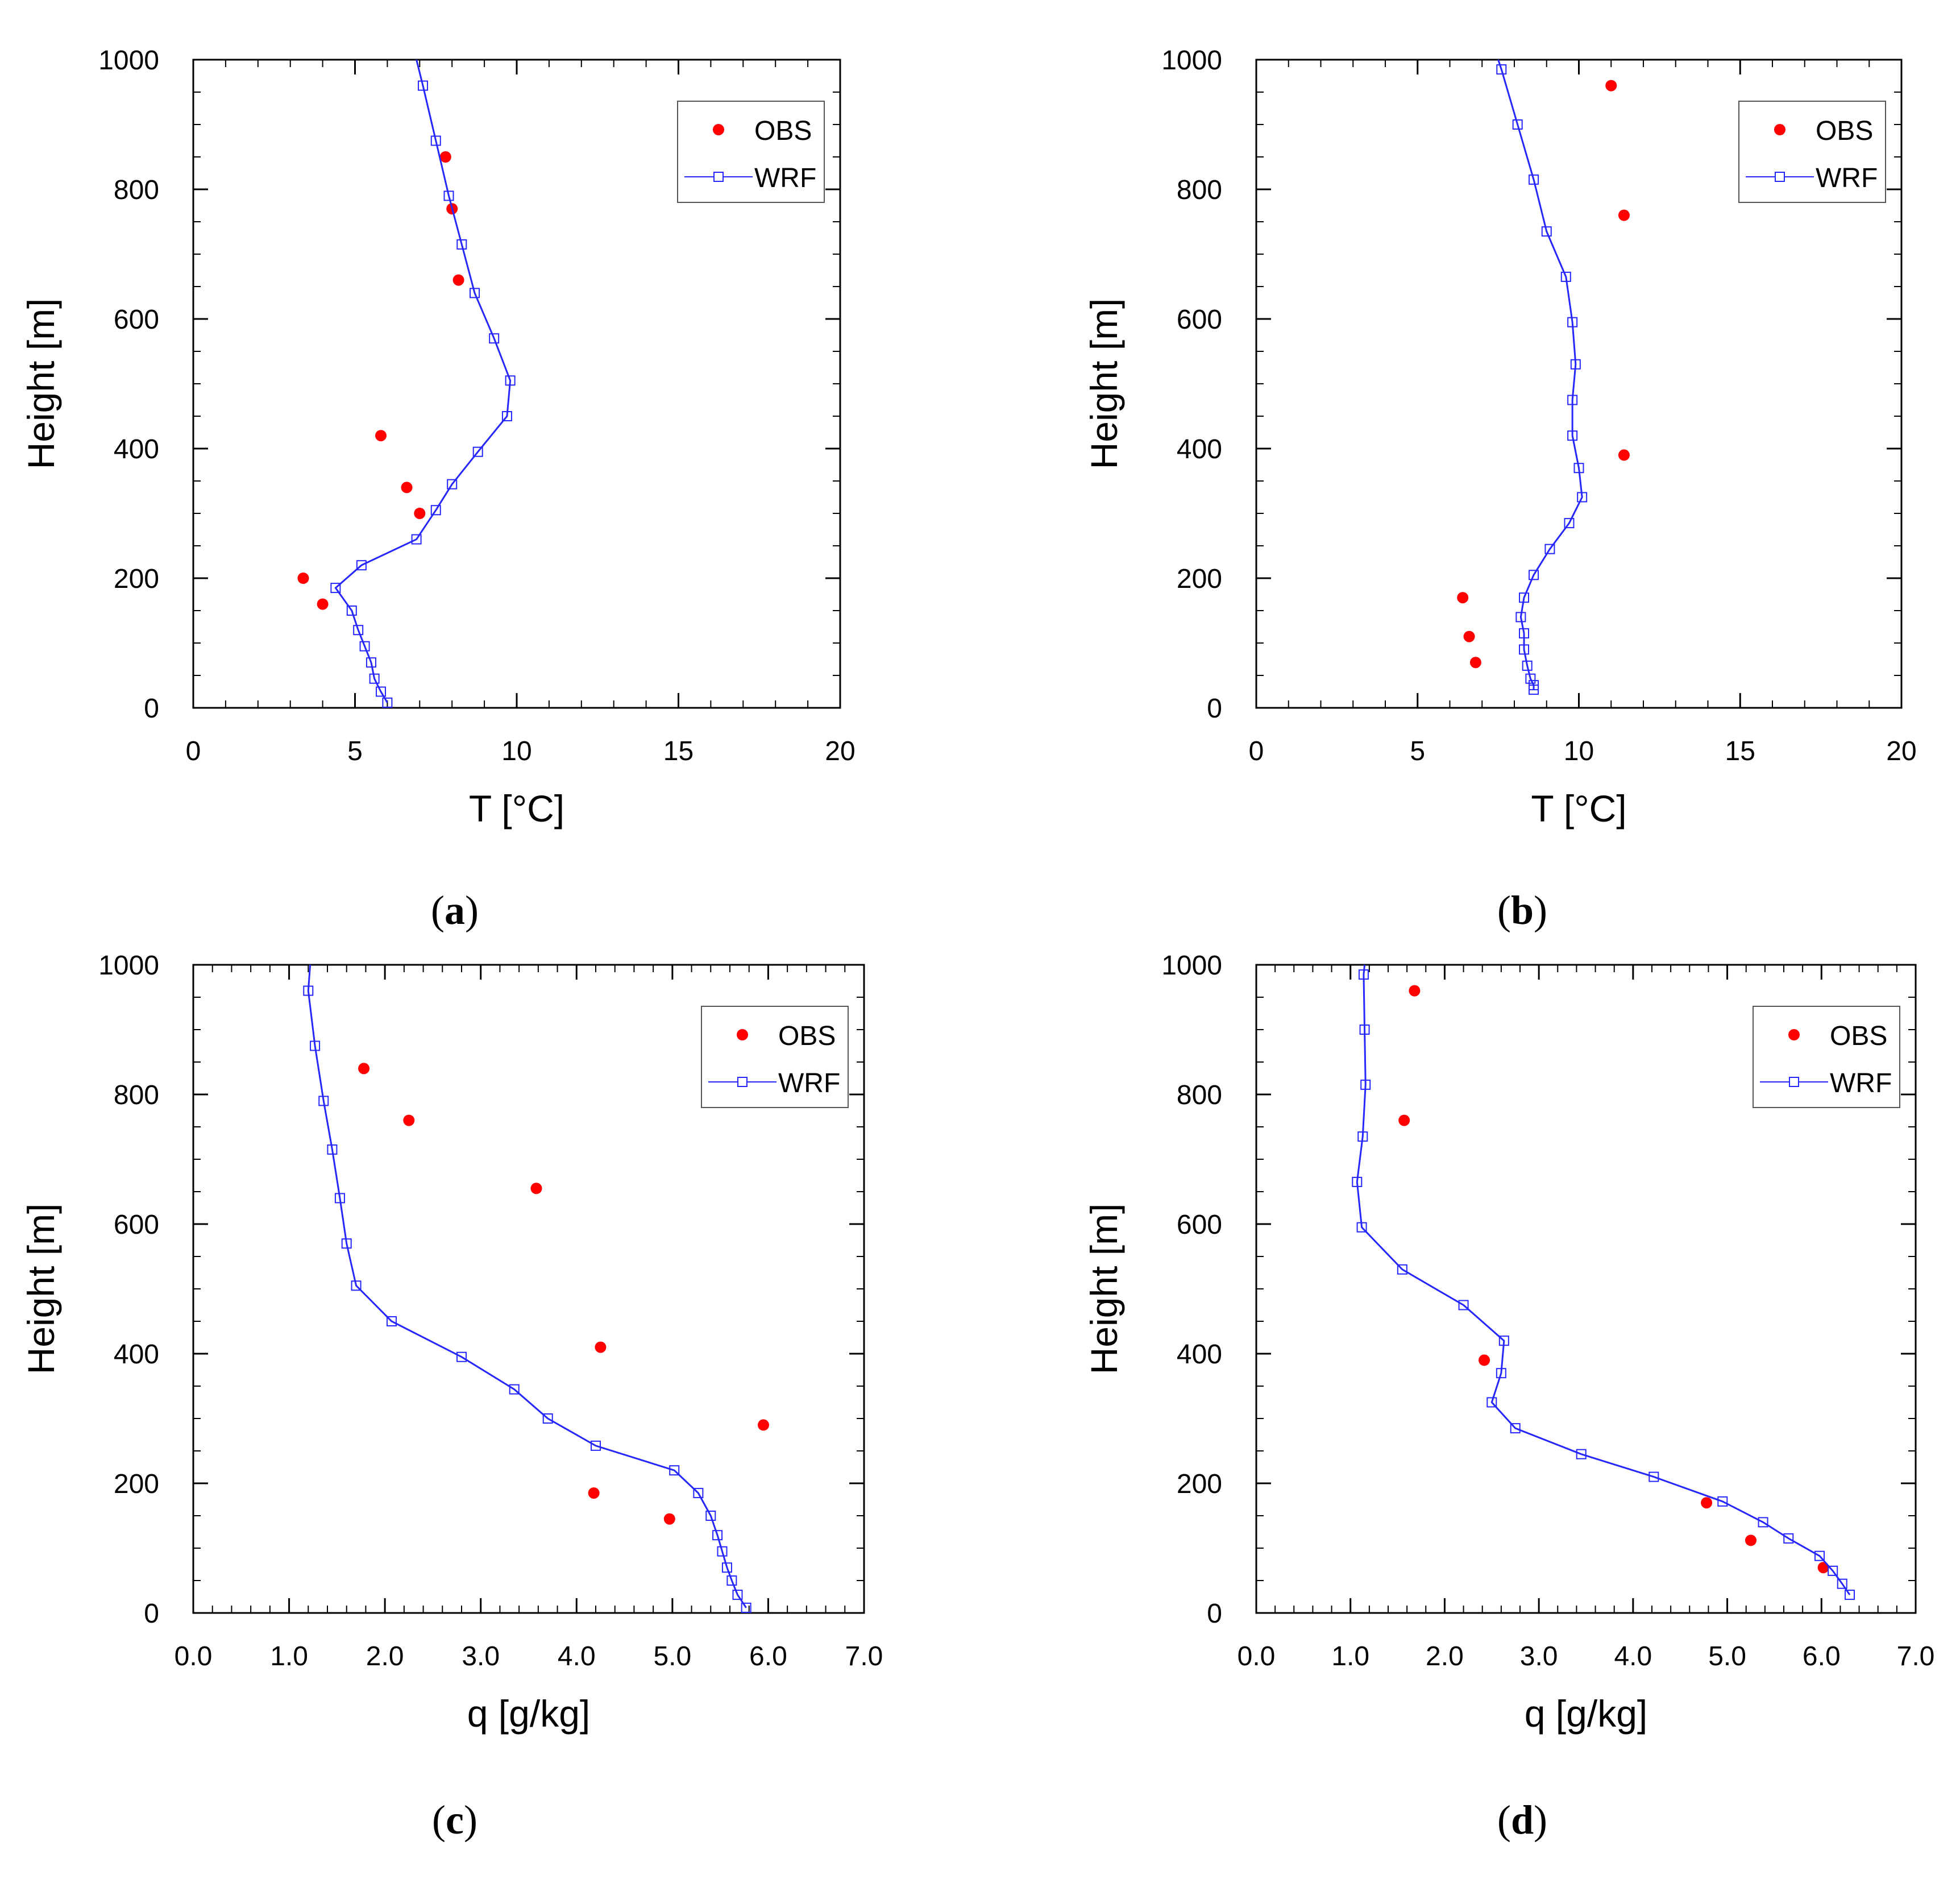 Image resolution: width=1960 pixels, height=1883 pixels. Describe the element at coordinates (672, 1656) in the screenshot. I see `x-tick-label: 5.0` at that location.